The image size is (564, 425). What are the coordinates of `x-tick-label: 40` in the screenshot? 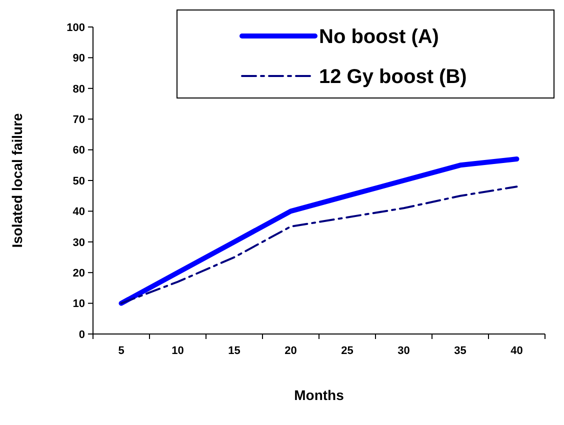 It's located at (516, 351).